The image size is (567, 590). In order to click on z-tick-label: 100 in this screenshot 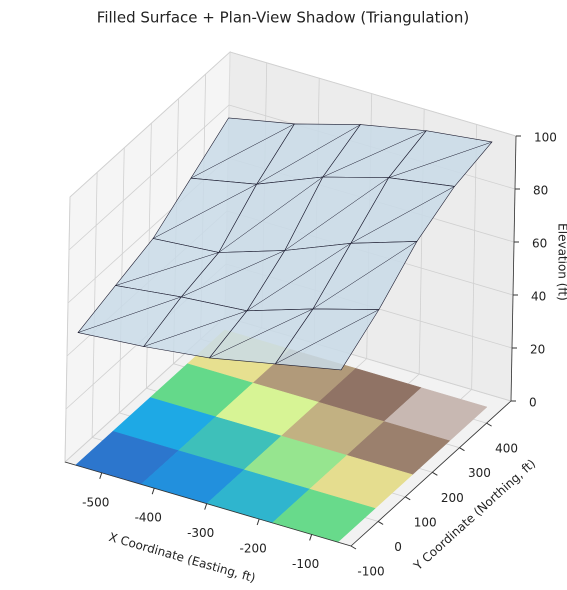, I will do `click(545, 138)`.